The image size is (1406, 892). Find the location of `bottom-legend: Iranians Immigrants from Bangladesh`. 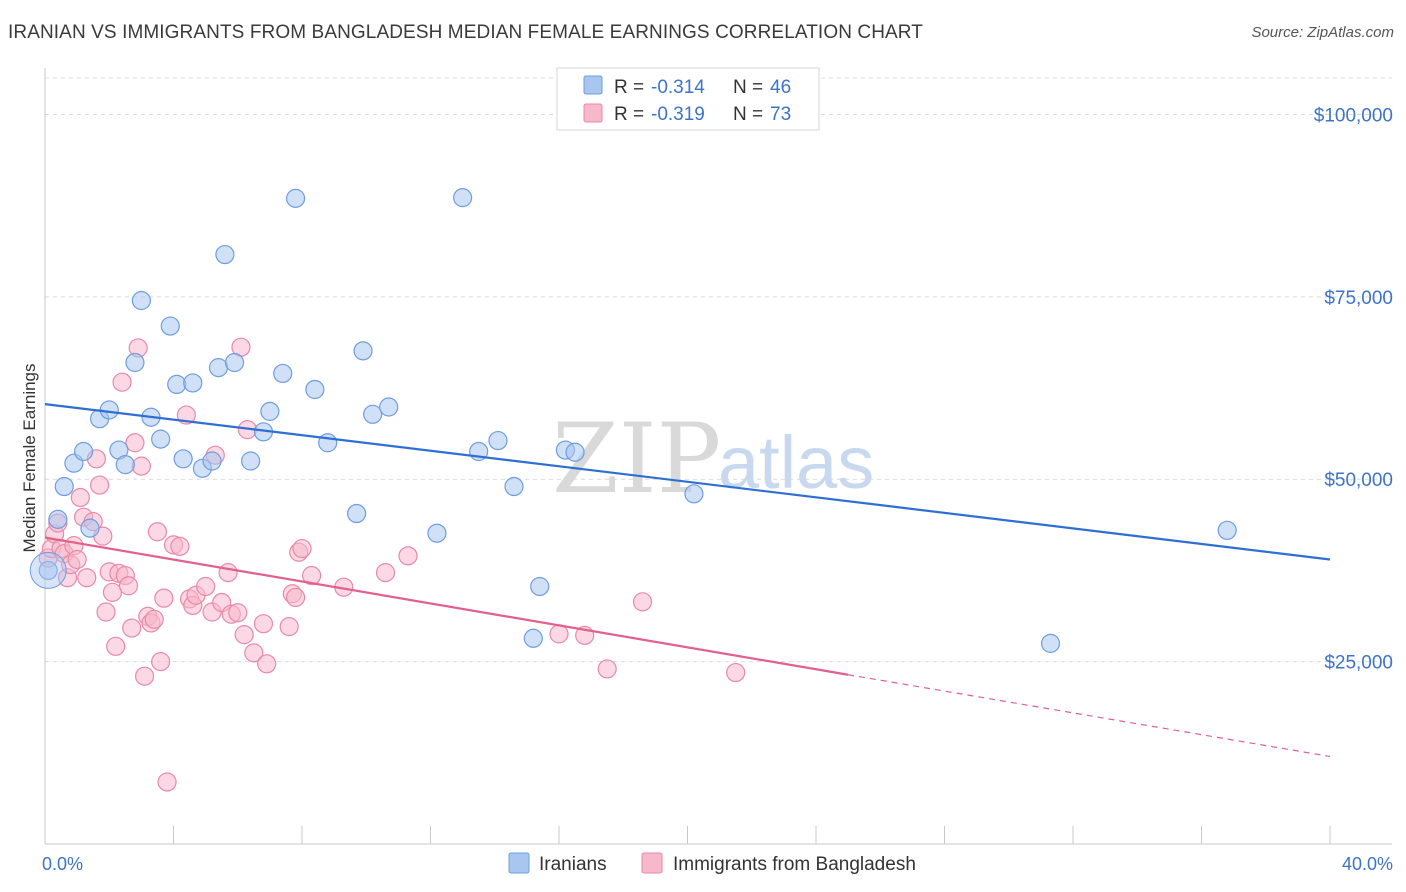

bottom-legend: Iranians Immigrants from Bangladesh is located at coordinates (712, 863).